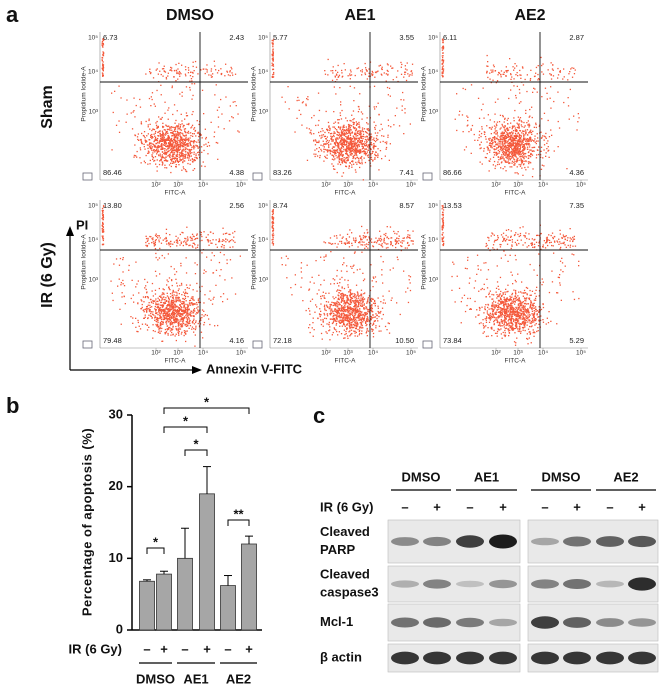 The height and width of the screenshot is (692, 660). What do you see at coordinates (176, 361) in the screenshot?
I see `plot-x-label: FITC-A` at bounding box center [176, 361].